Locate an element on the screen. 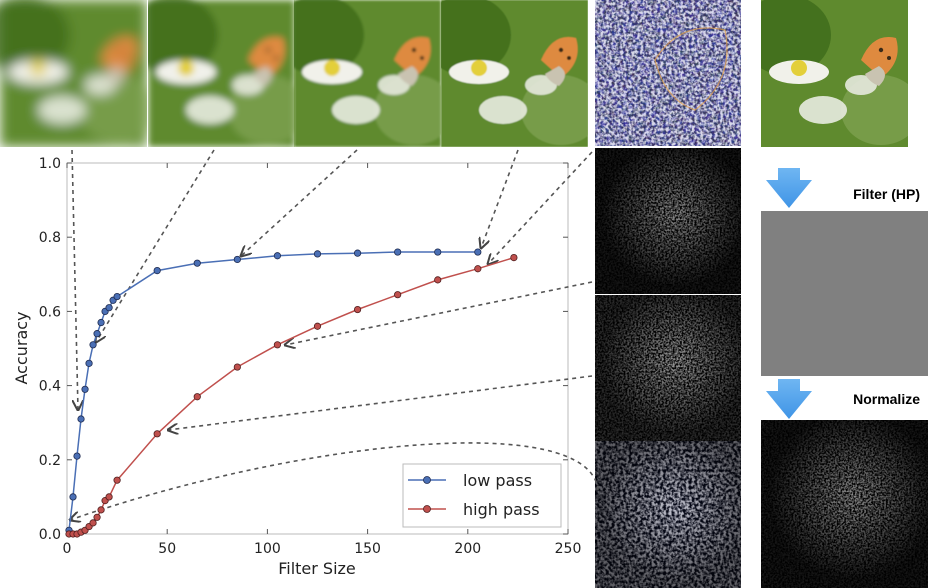 This screenshot has width=930, height=588. x-axis-label: Filter Size is located at coordinates (317, 568).